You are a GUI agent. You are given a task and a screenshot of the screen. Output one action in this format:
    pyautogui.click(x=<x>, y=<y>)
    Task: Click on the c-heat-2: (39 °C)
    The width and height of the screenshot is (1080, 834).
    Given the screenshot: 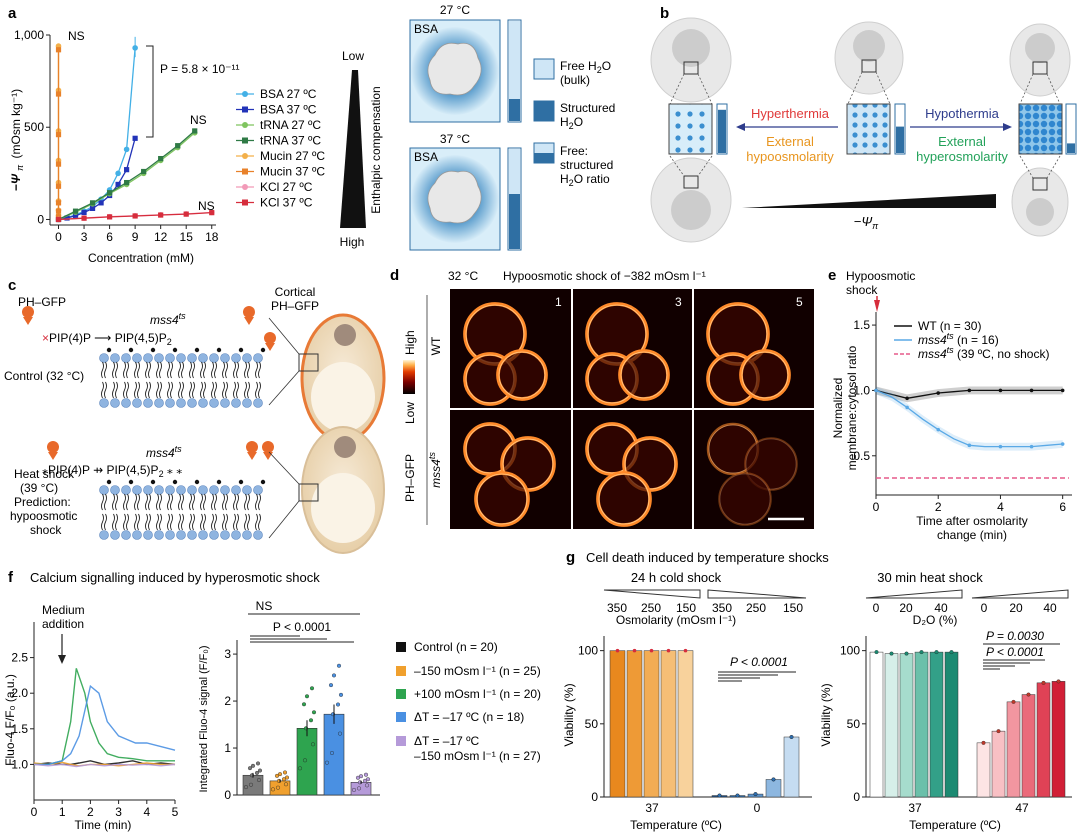 What is the action you would take?
    pyautogui.click(x=39, y=488)
    